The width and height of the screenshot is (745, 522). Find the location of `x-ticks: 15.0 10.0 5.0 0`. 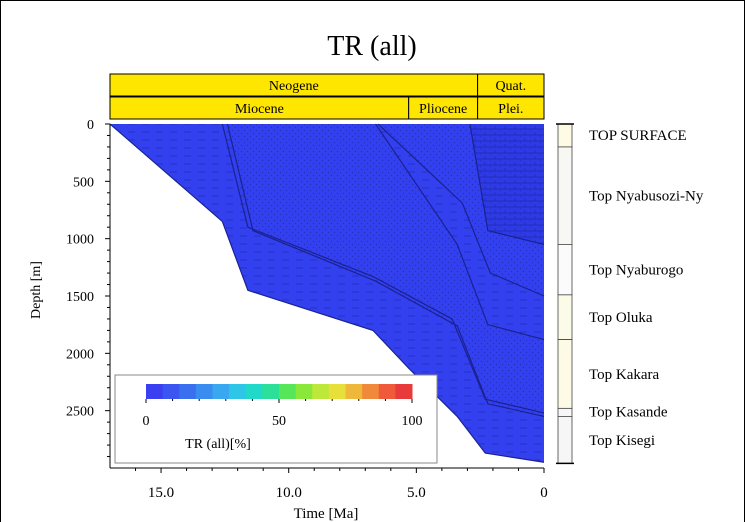

x-ticks: 15.0 10.0 5.0 0 is located at coordinates (341, 484).